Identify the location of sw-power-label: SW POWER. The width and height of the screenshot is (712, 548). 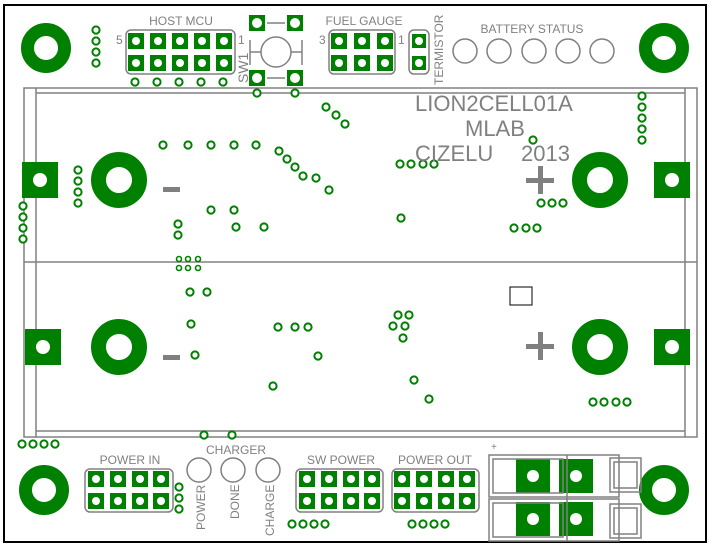
(341, 460).